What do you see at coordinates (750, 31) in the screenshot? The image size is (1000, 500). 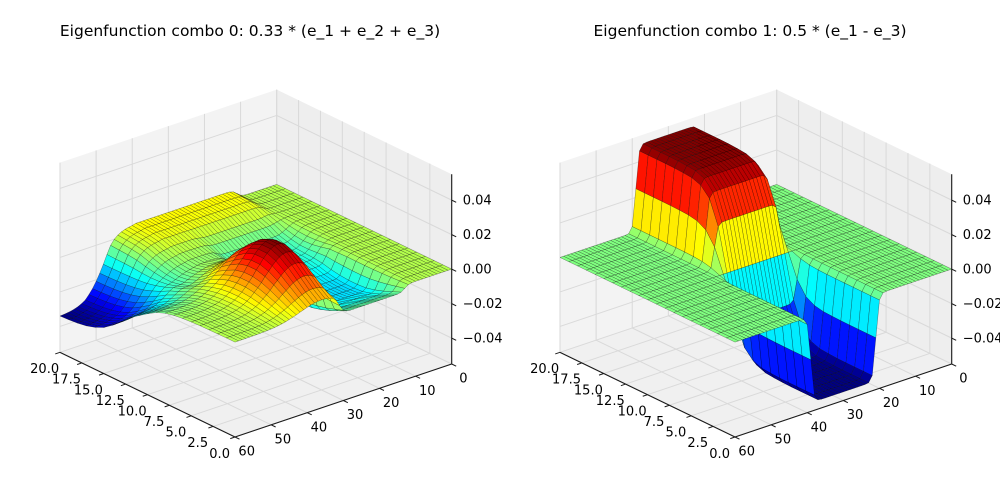 I see `plot-title-right: Eigenfunction combo 1: 0.5 * (e_1 - e_3)` at bounding box center [750, 31].